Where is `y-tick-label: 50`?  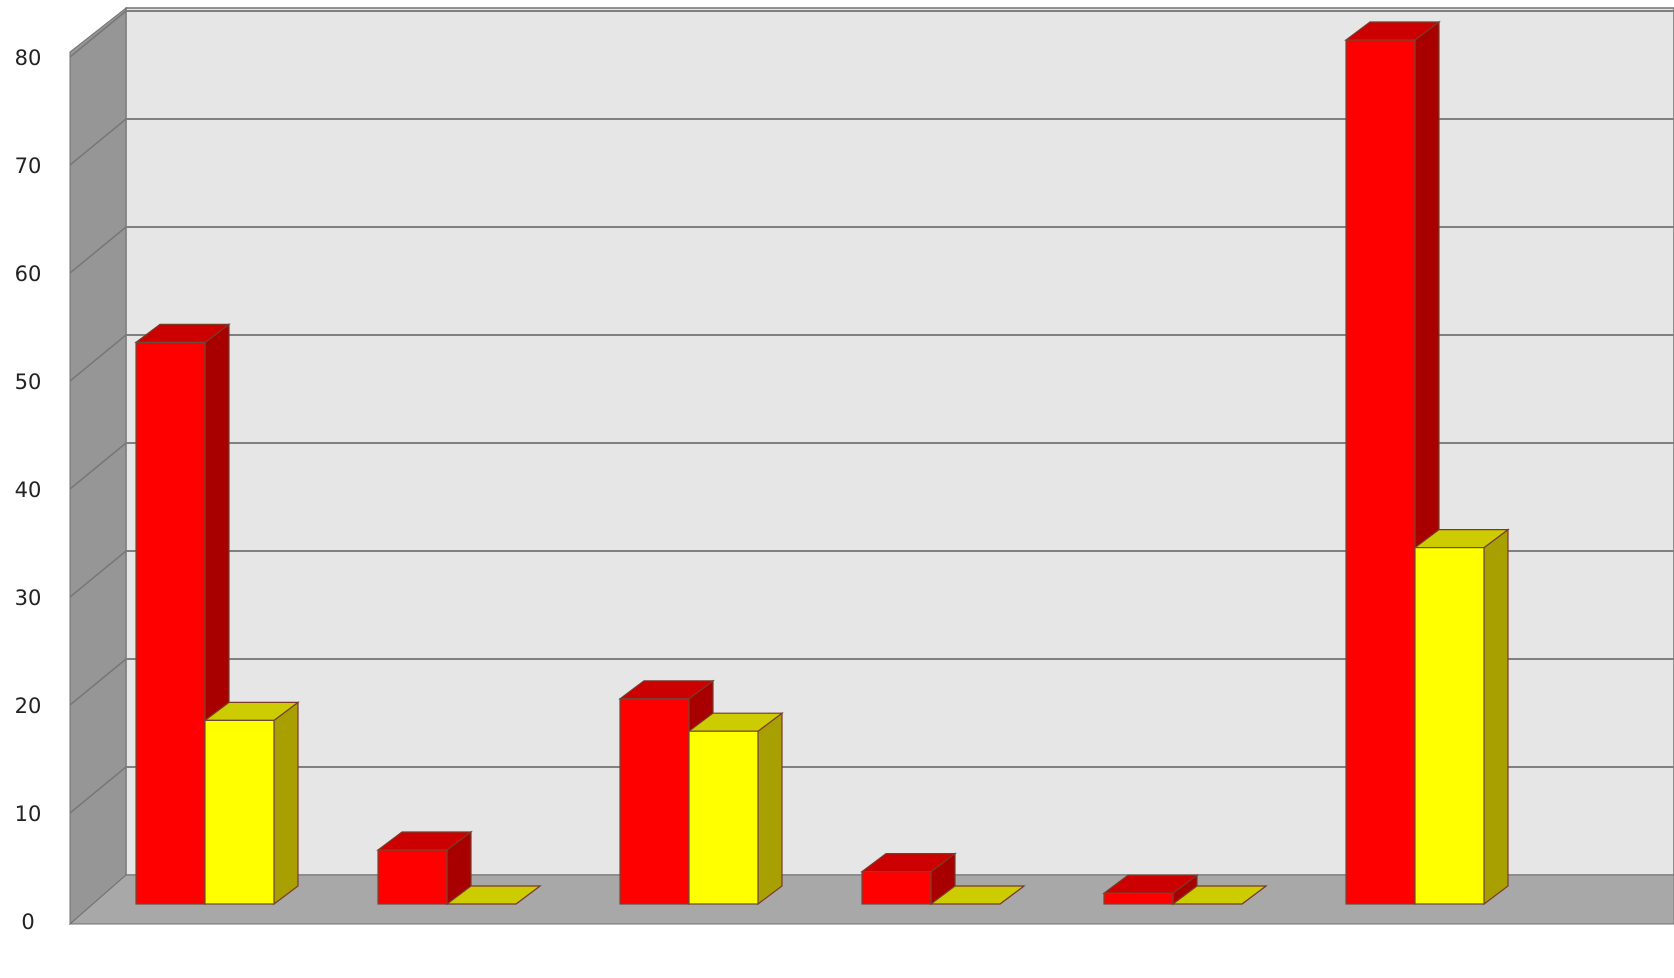 y-tick-label: 50 is located at coordinates (28, 382).